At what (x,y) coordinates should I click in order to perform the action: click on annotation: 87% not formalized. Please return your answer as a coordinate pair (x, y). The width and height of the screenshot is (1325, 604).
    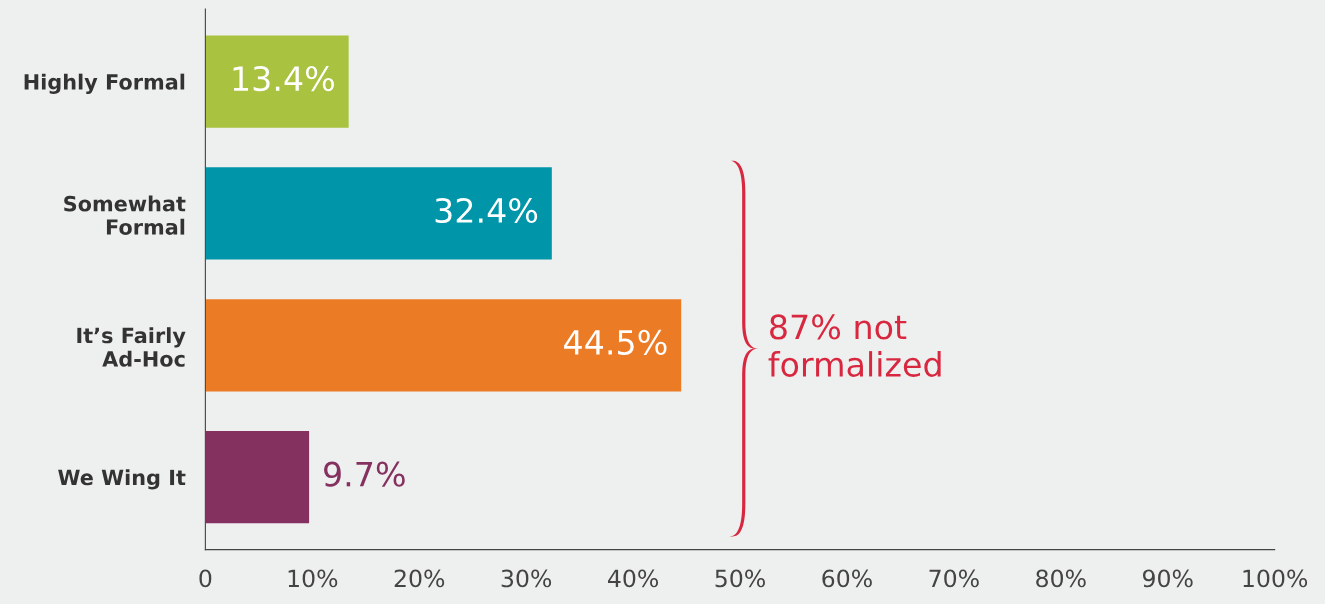
    Looking at the image, I should click on (854, 345).